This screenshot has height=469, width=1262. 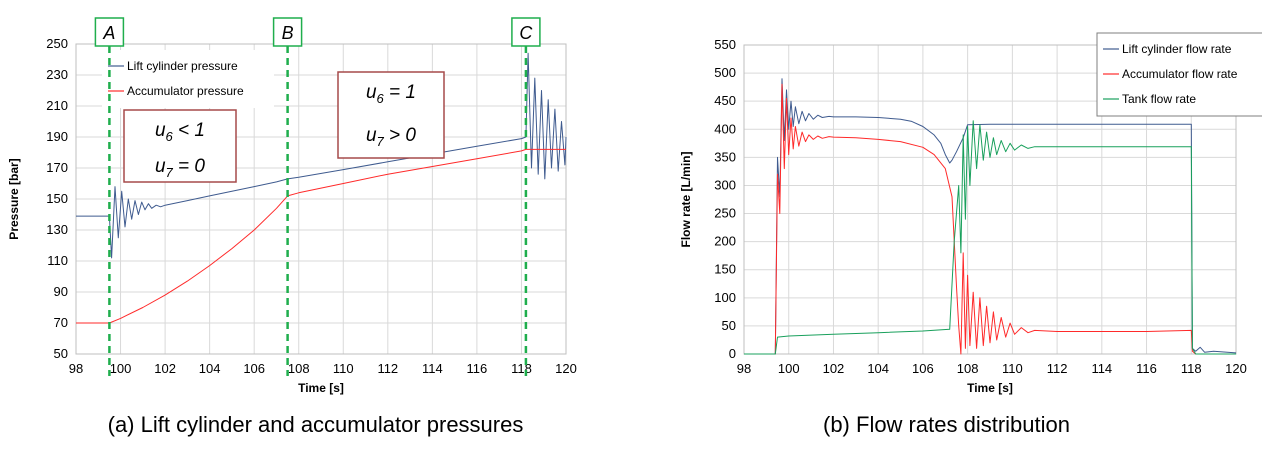 I want to click on y-tick-label: 0, so click(x=732, y=353).